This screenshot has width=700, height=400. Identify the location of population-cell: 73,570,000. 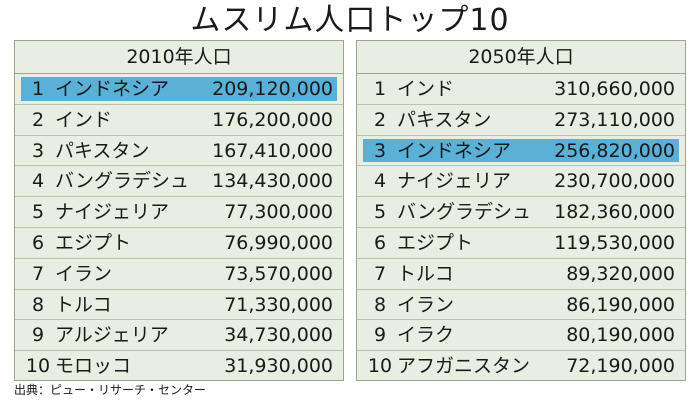
(278, 273).